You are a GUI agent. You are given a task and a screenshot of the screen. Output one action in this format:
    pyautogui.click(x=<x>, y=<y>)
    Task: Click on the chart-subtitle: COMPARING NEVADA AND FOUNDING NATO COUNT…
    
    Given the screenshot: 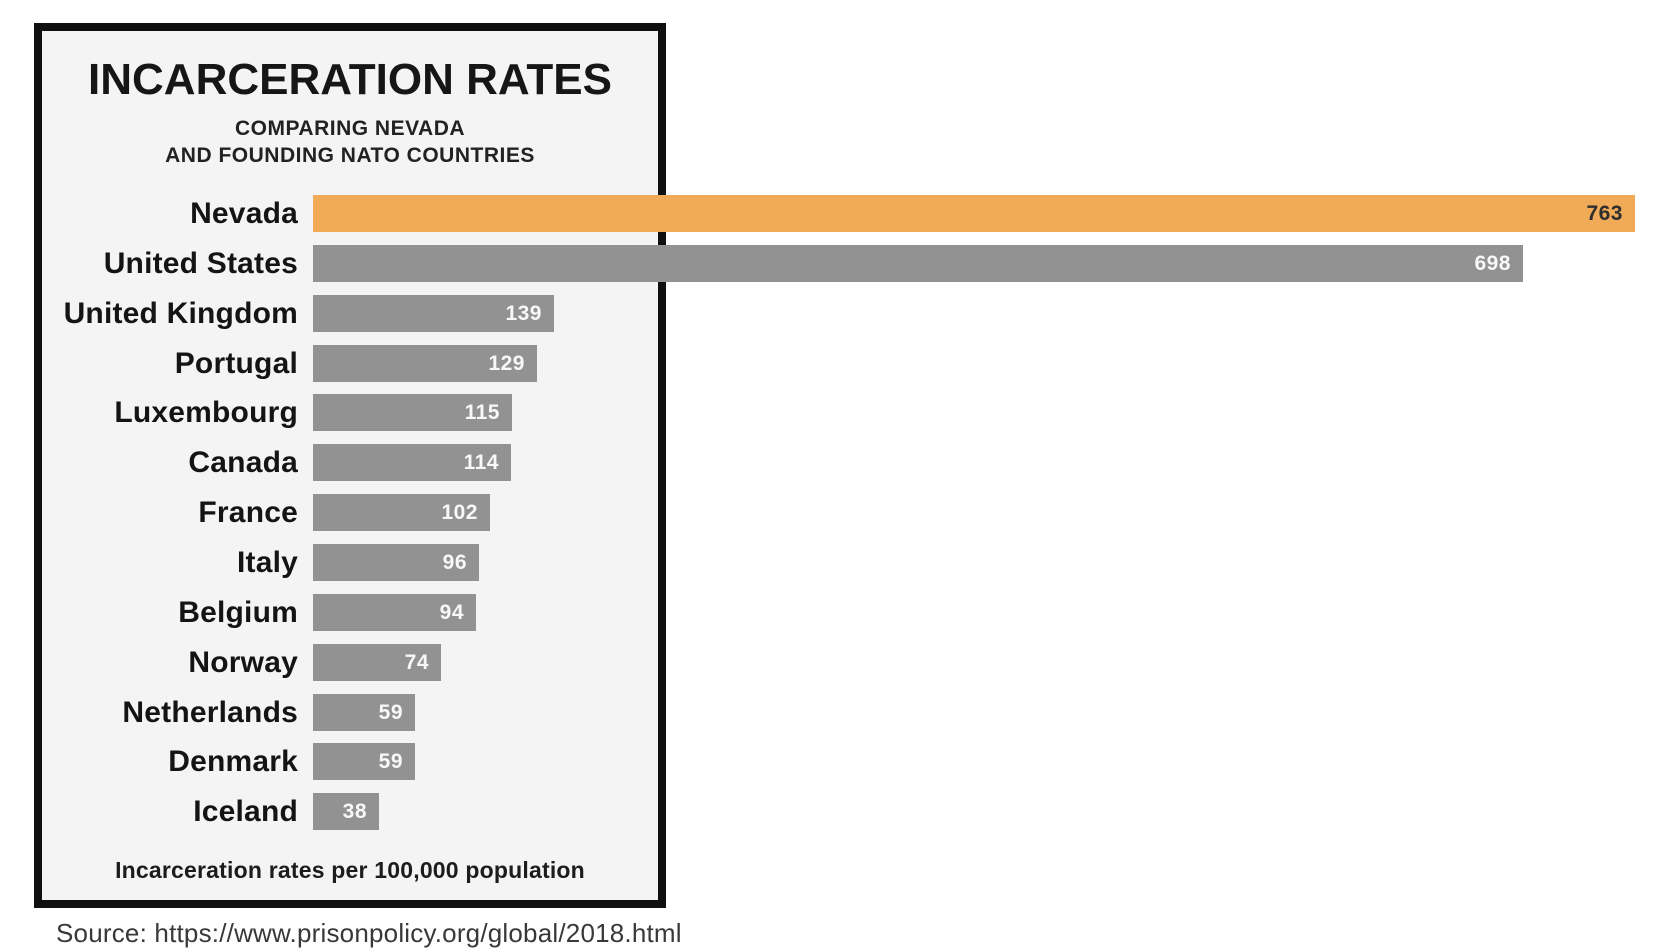 What is the action you would take?
    pyautogui.click(x=350, y=142)
    